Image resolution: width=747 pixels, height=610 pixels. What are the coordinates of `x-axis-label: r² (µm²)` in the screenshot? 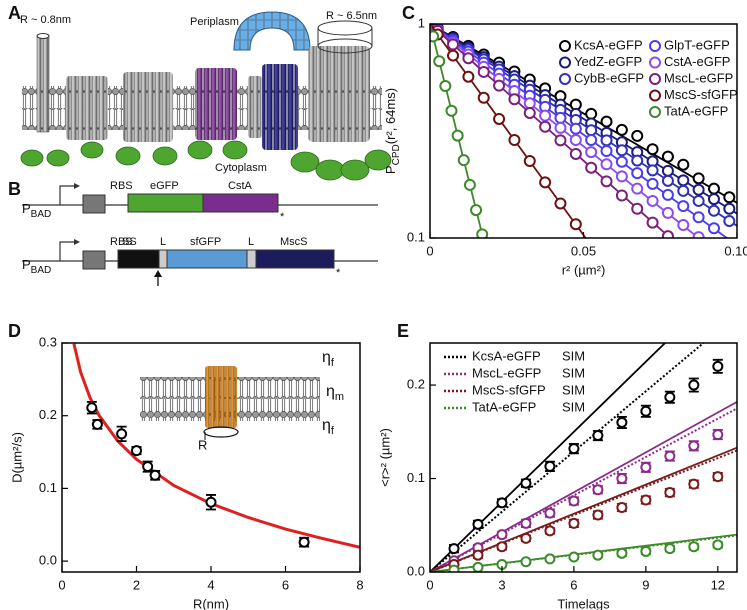 It's located at (584, 269).